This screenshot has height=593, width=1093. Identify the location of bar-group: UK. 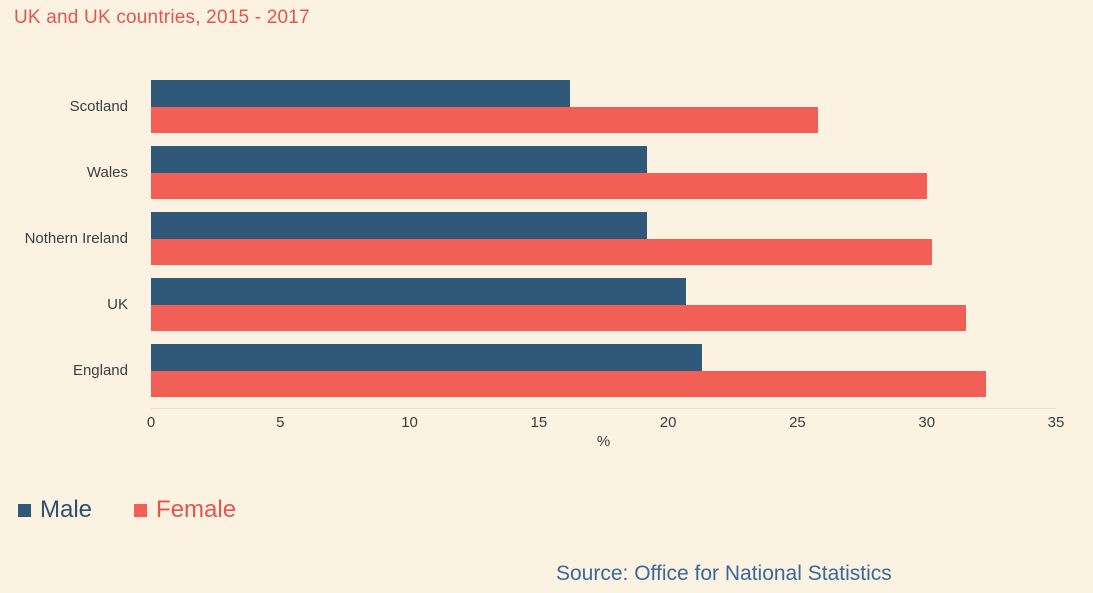
(546, 304).